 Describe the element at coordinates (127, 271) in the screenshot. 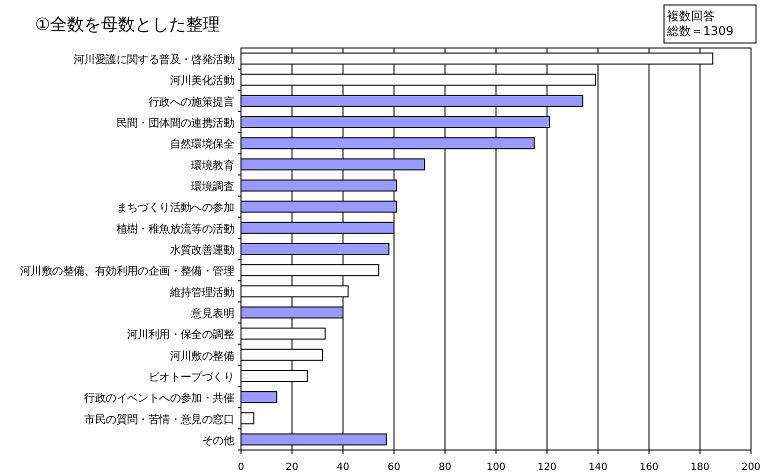

I see `y-tick-label: 河川敷の整備、有効利用の企画・整備・管理` at that location.